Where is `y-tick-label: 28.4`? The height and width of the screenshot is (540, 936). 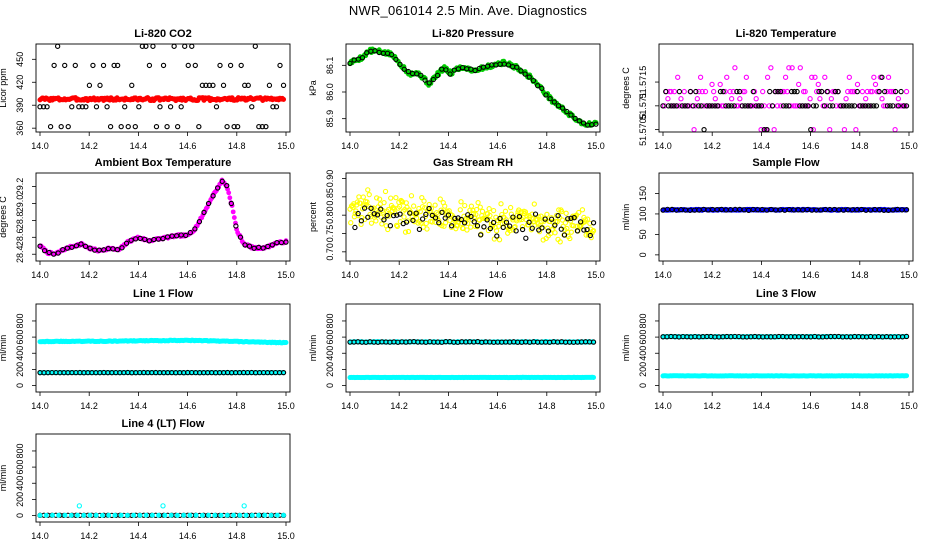 y-tick-label: 28.4 is located at coordinates (20, 254).